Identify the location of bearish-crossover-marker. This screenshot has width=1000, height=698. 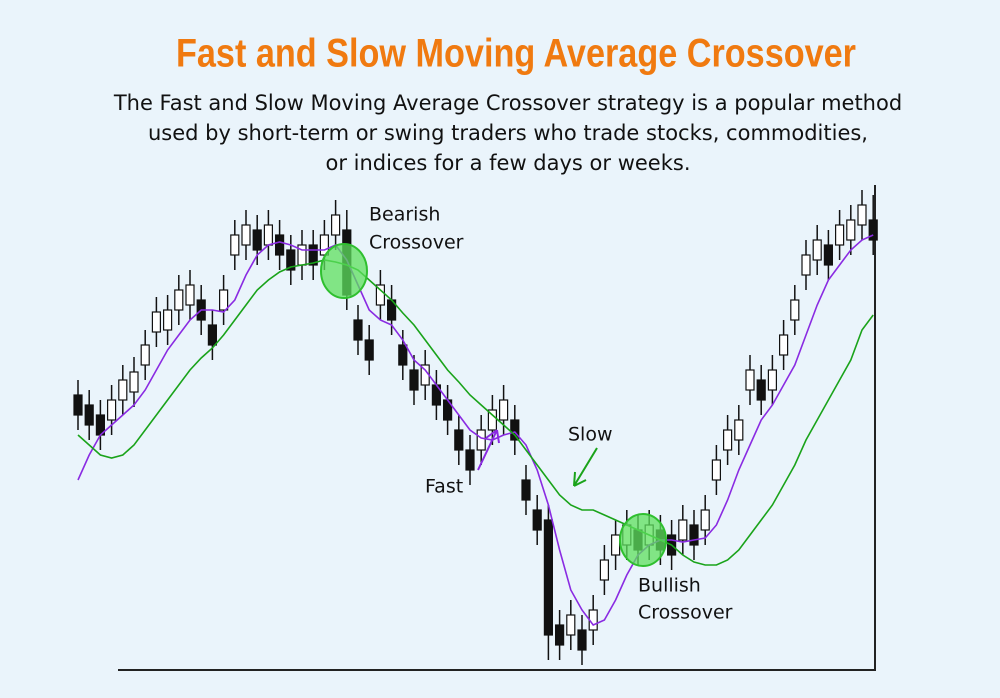
(344, 271).